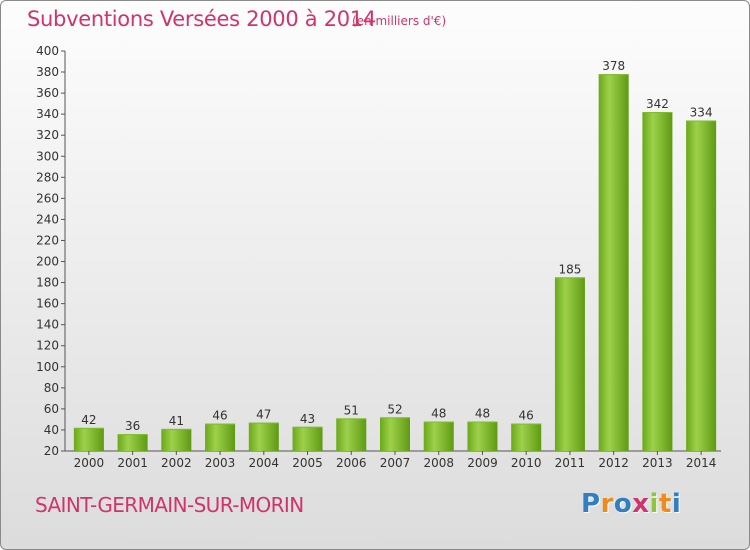  I want to click on proxiti-logo: Proxiti, so click(631, 504).